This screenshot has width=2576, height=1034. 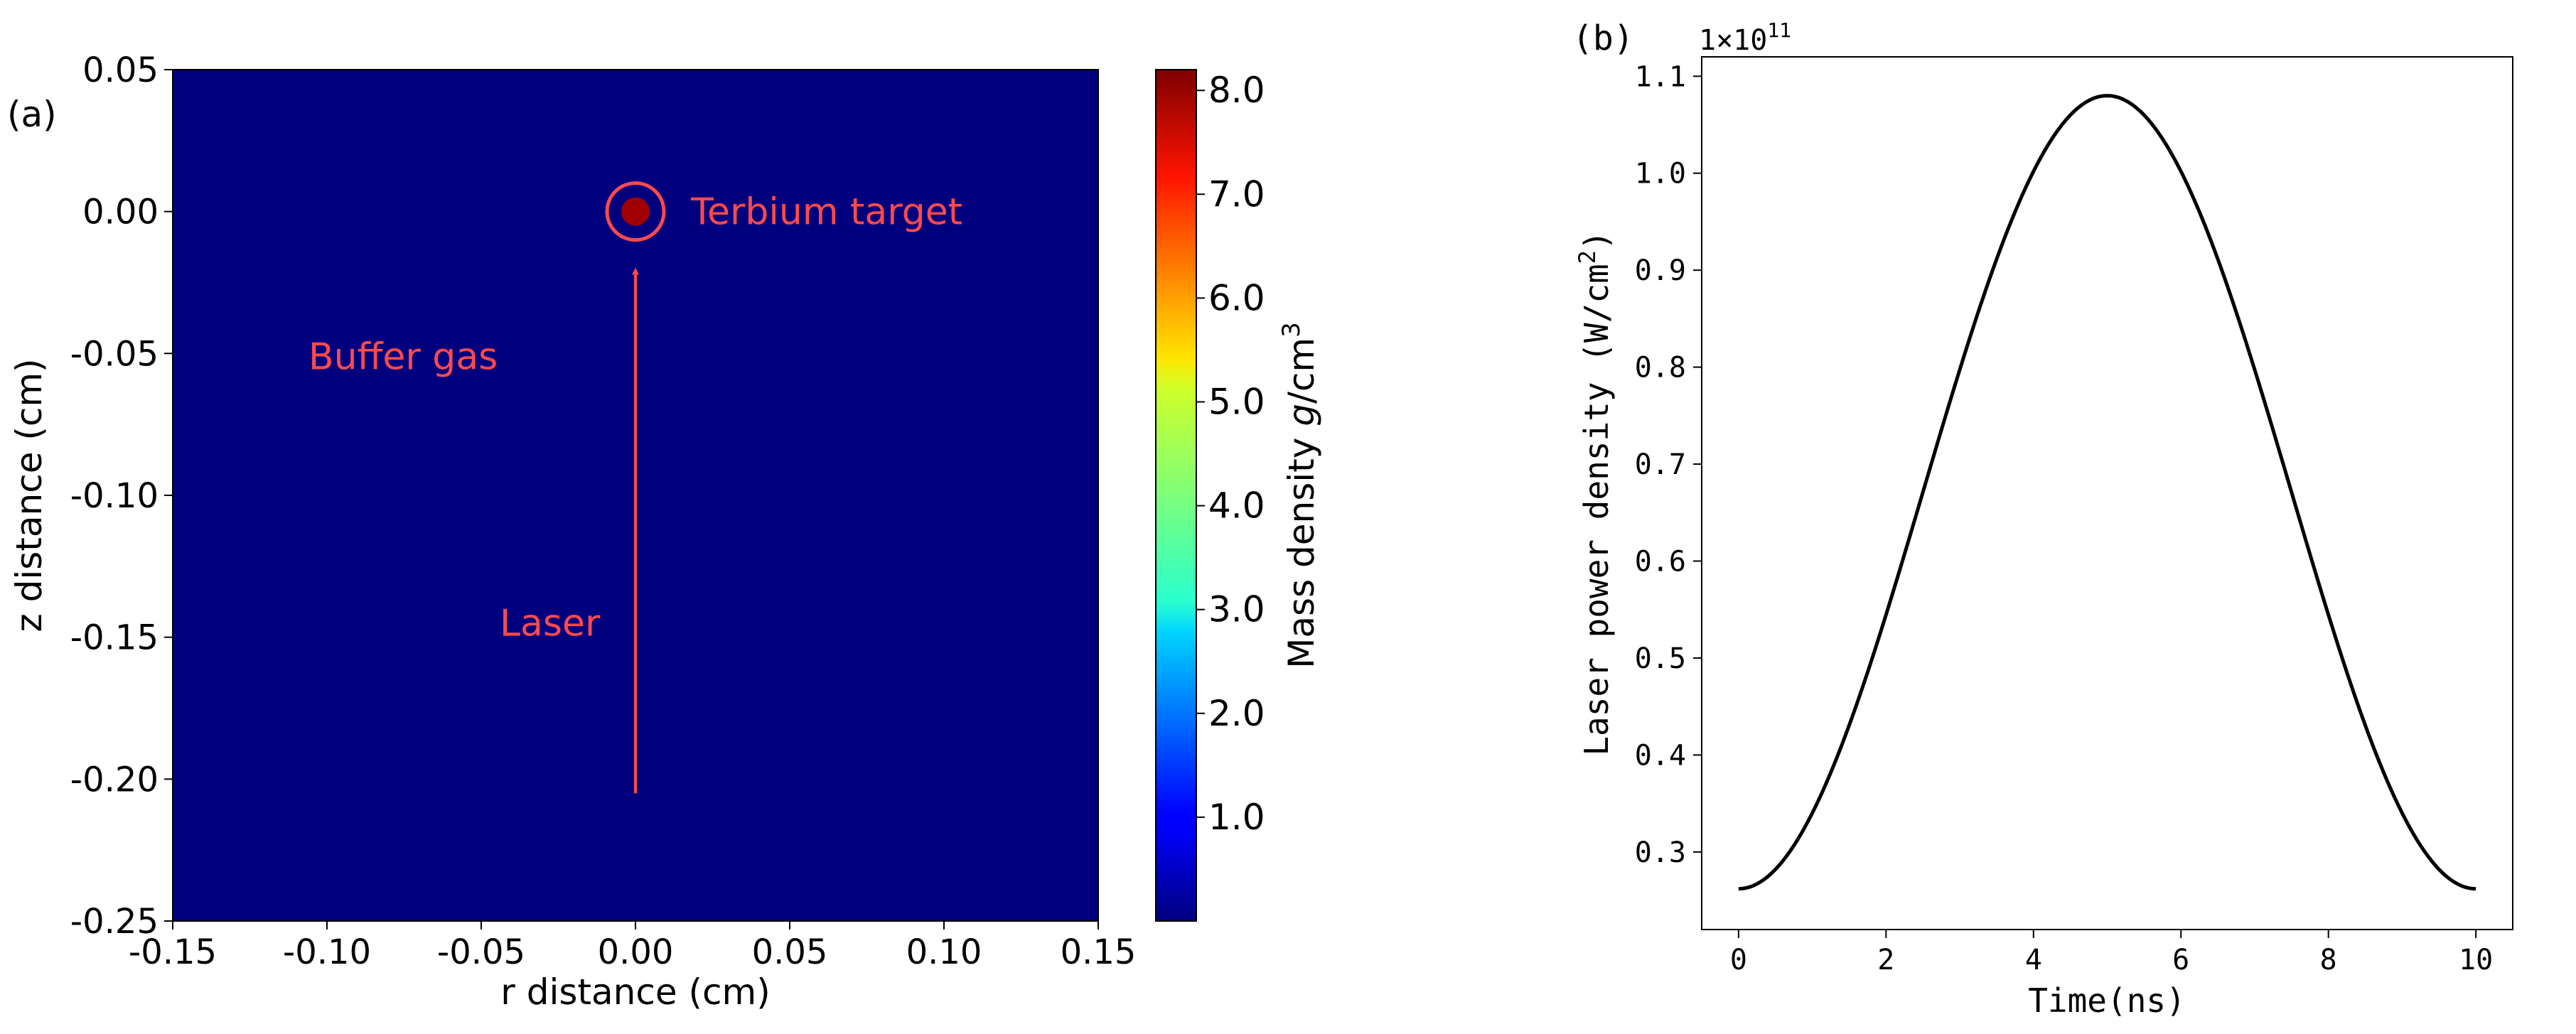 What do you see at coordinates (1660, 755) in the screenshot?
I see `y-tick-label: 0.4` at bounding box center [1660, 755].